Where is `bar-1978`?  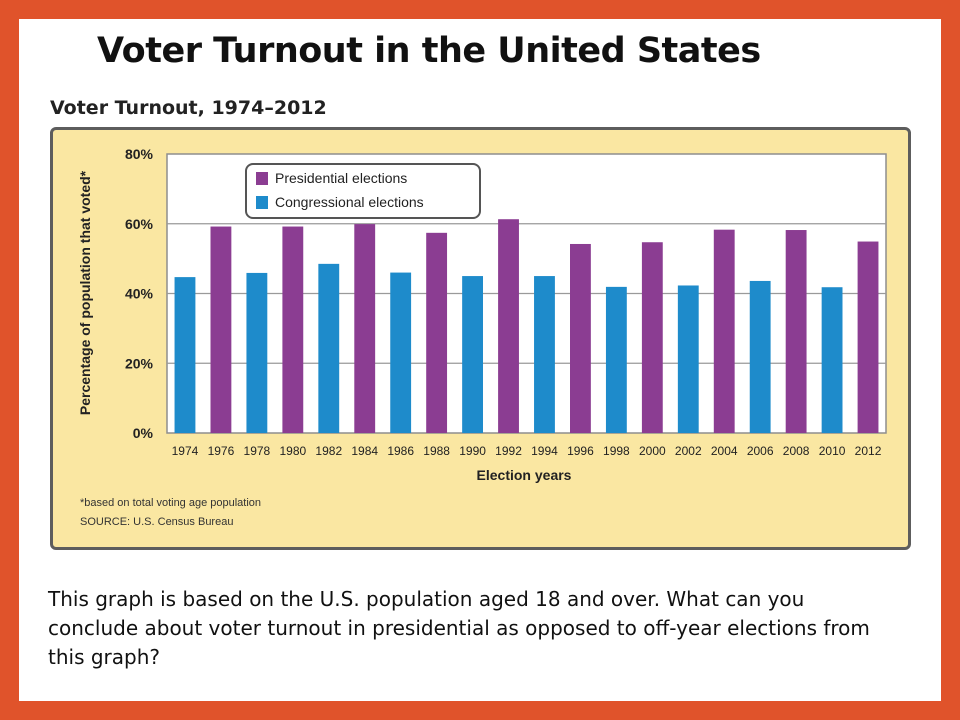
bar-1978 is located at coordinates (257, 352).